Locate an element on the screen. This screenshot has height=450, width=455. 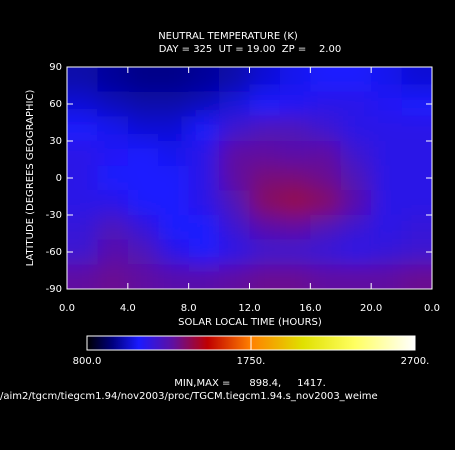
y-tick-label: 60 is located at coordinates (55, 104).